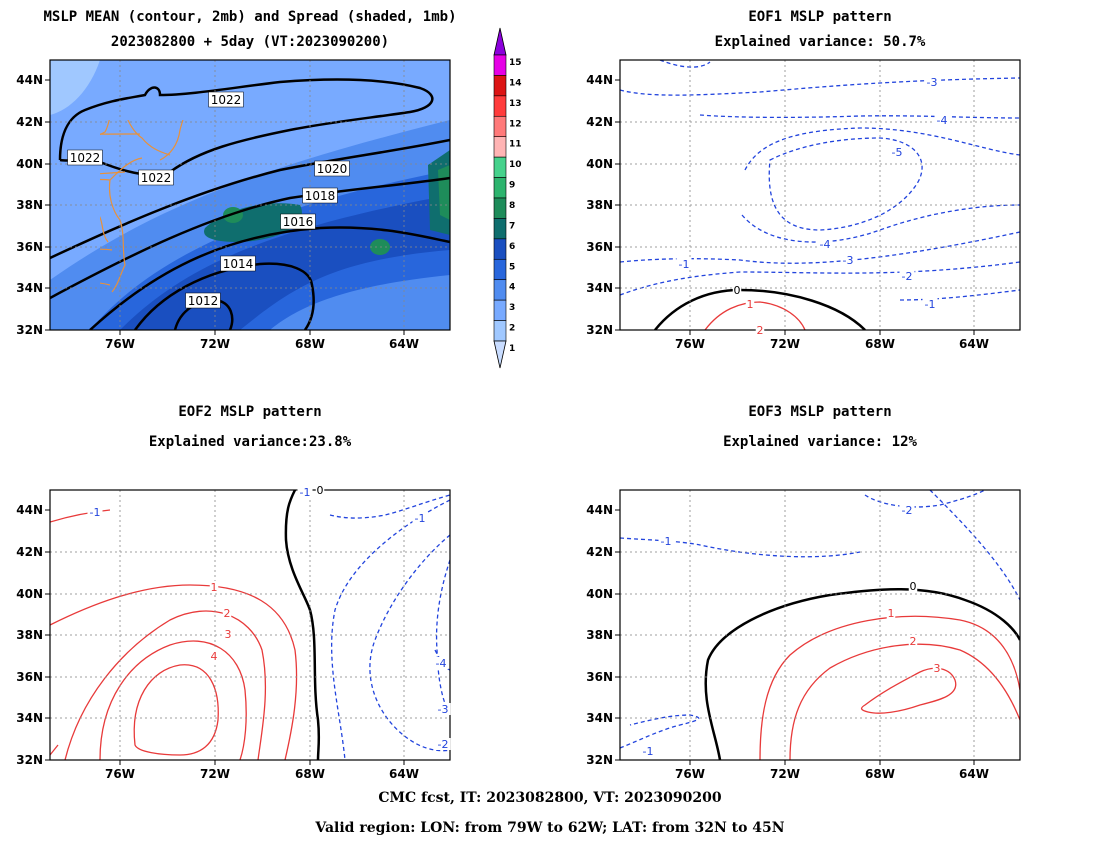  I want to click on colorbar-bottom-arrow, so click(500, 354).